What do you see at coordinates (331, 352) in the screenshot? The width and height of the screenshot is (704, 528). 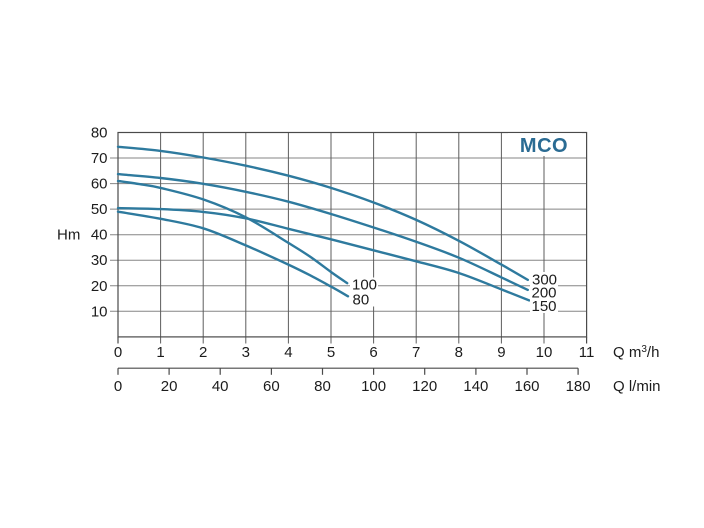 I see `svg-text: 5` at bounding box center [331, 352].